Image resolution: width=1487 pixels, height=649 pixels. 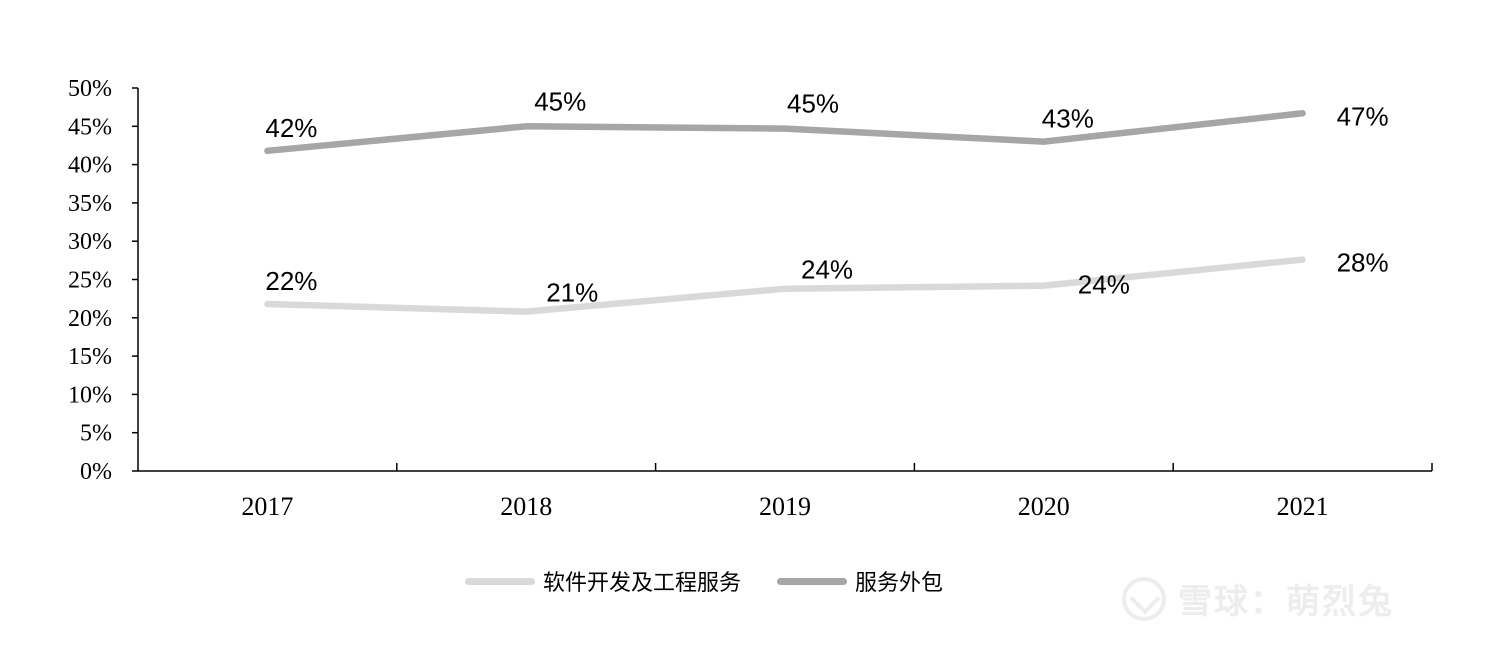 What do you see at coordinates (96, 434) in the screenshot?
I see `y-tick-label: 5%` at bounding box center [96, 434].